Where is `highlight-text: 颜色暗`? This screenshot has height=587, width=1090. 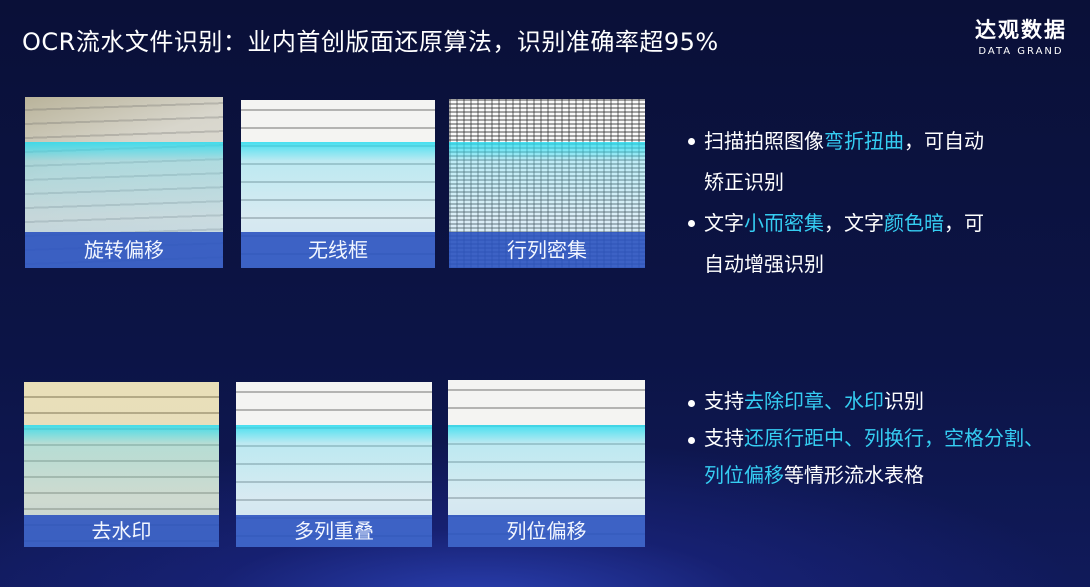
highlight-text: 颜色暗 is located at coordinates (914, 223).